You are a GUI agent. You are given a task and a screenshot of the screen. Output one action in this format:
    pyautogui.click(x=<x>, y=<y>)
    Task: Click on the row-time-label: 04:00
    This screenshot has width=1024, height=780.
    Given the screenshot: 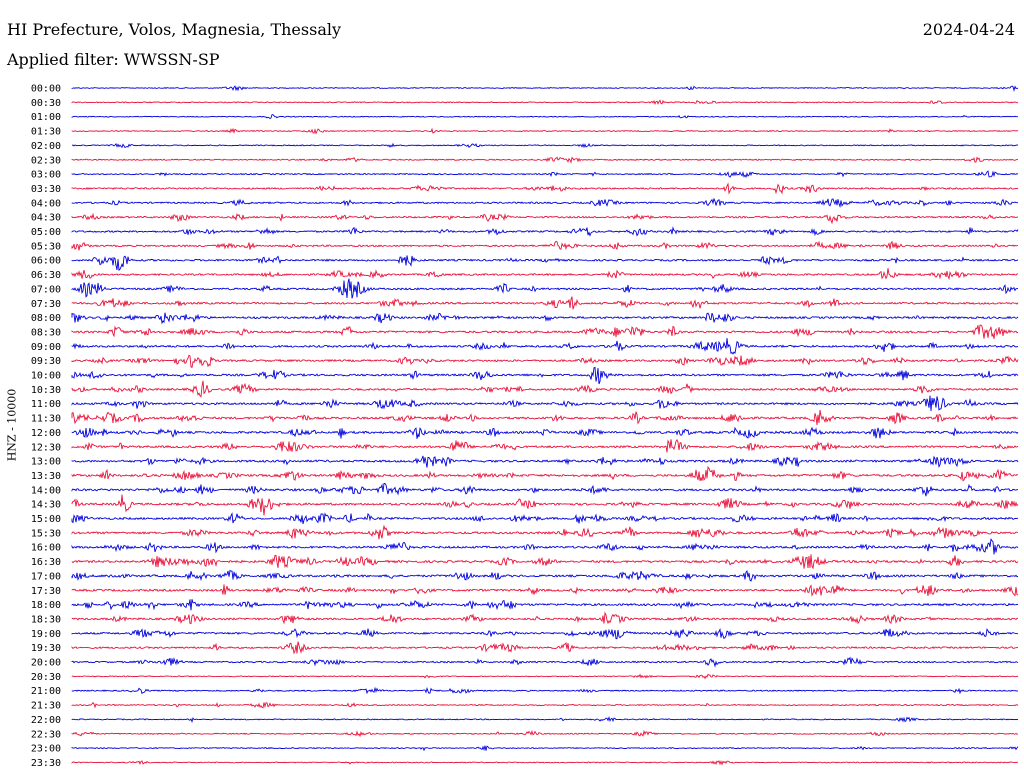 What is the action you would take?
    pyautogui.click(x=46, y=203)
    